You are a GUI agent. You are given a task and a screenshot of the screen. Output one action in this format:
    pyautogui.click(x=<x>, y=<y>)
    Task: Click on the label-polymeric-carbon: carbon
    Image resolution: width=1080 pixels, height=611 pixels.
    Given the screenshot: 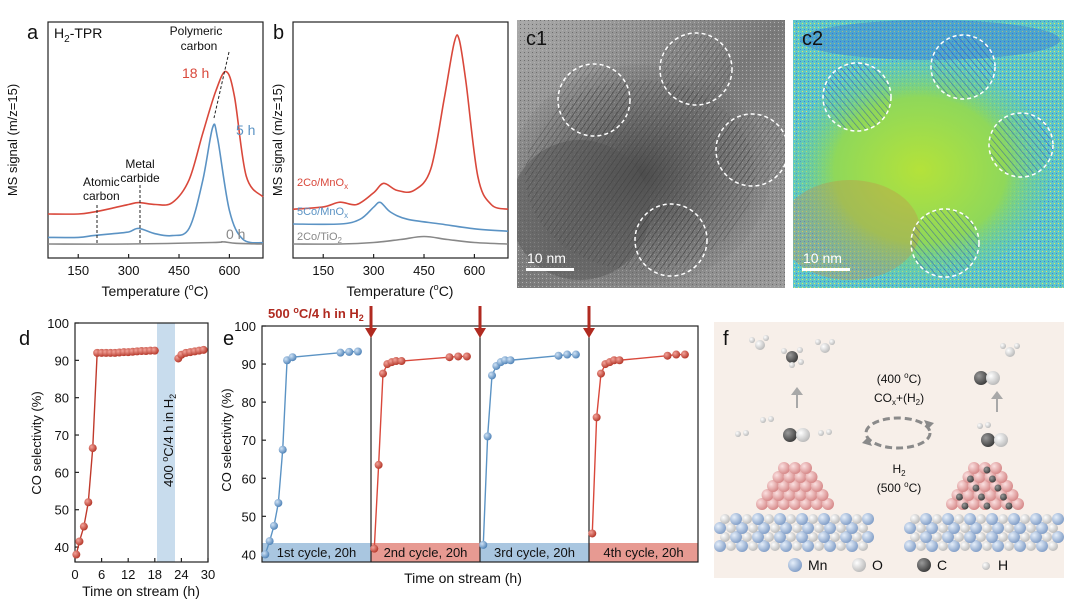 What is the action you would take?
    pyautogui.click(x=199, y=46)
    